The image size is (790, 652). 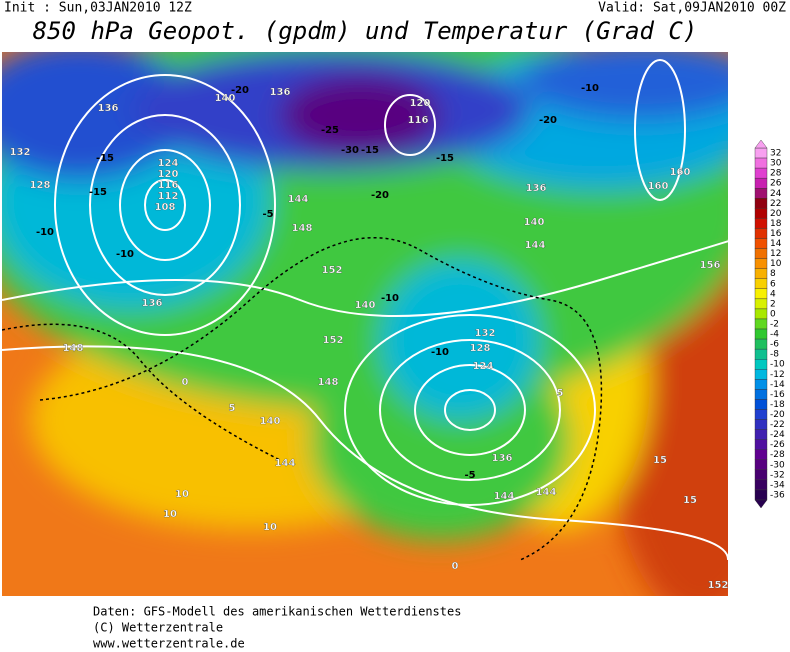 I want to click on colorbar-label: 24, so click(x=776, y=194).